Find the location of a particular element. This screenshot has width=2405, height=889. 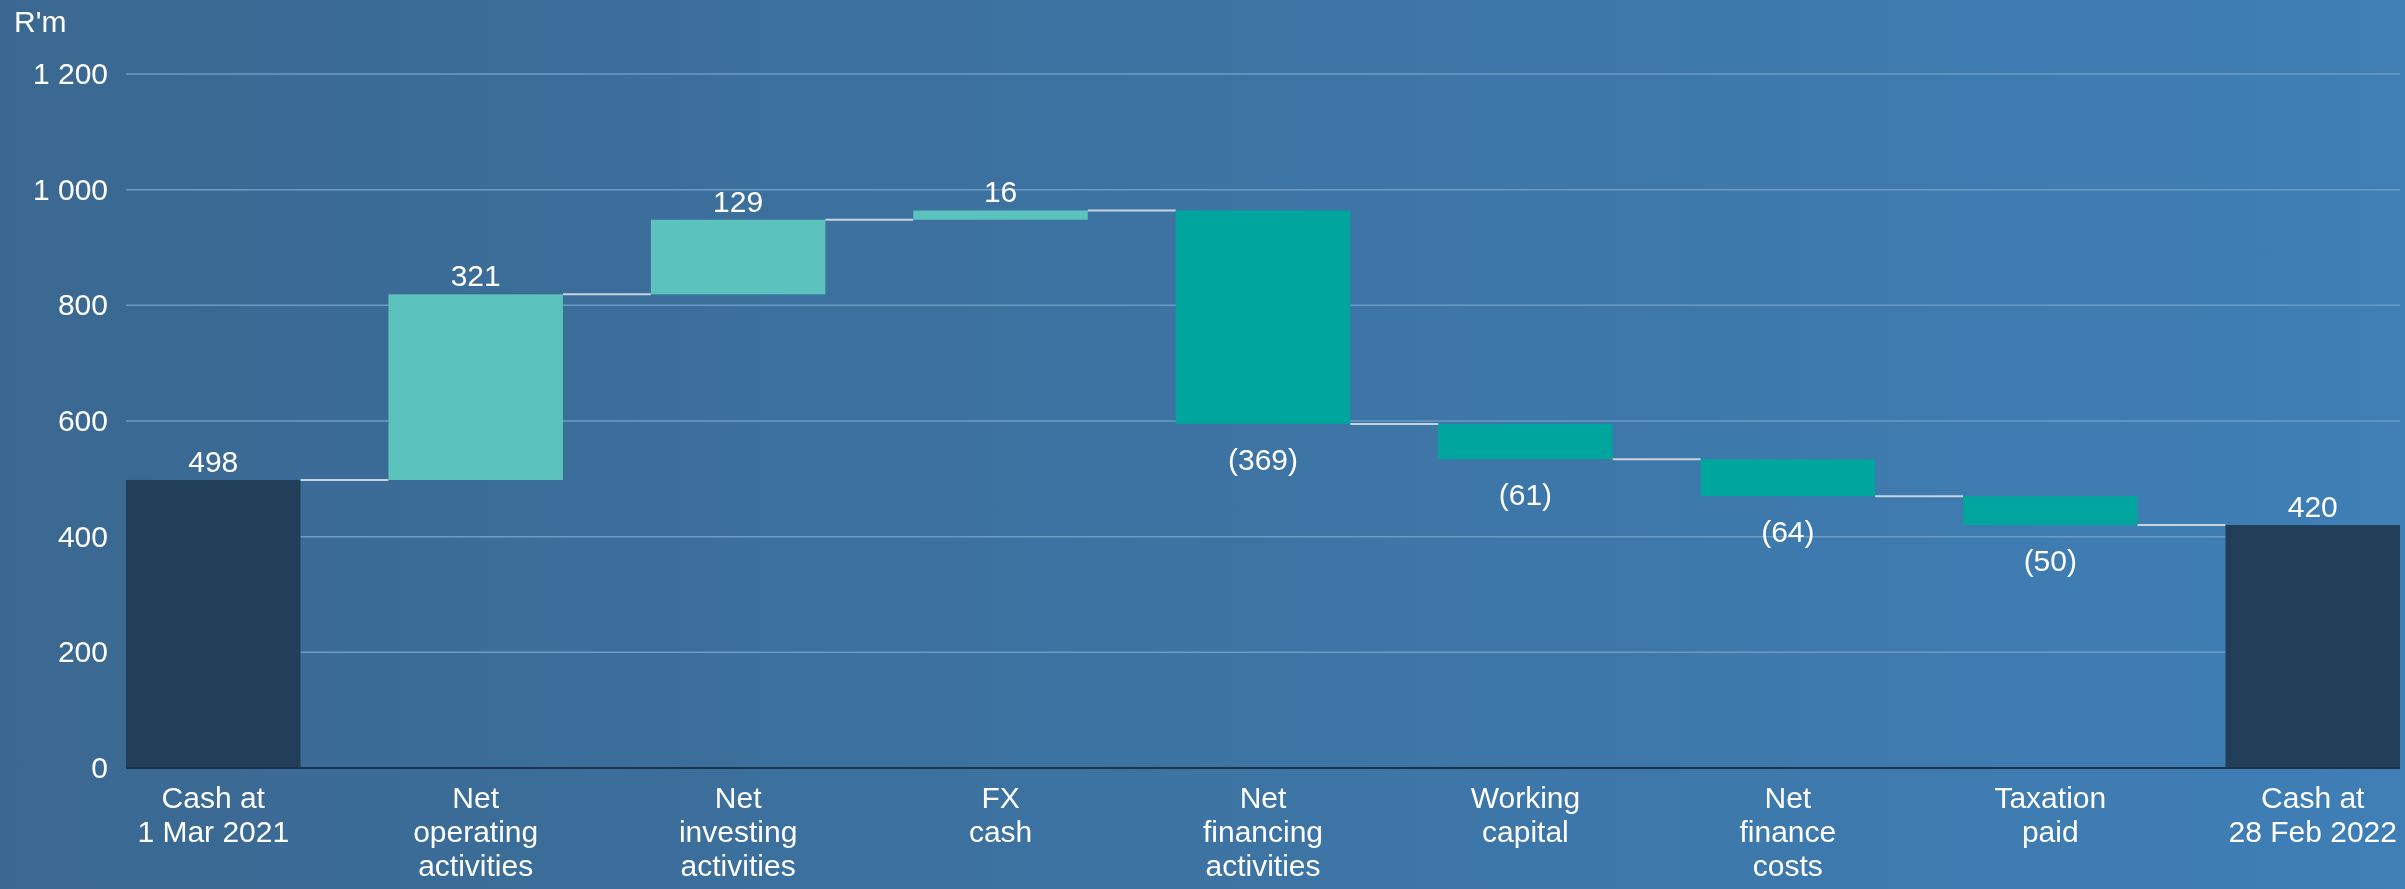

x-tick-label: Working capital is located at coordinates (1525, 814).